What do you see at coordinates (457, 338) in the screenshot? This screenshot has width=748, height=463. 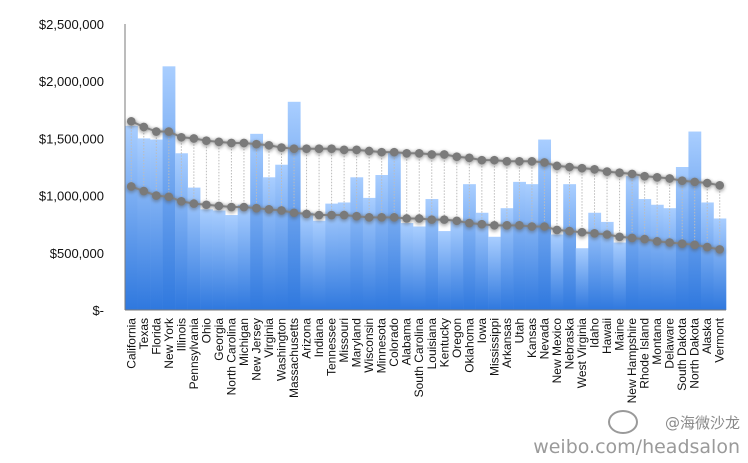 I see `x-tick-label: Oregon` at bounding box center [457, 338].